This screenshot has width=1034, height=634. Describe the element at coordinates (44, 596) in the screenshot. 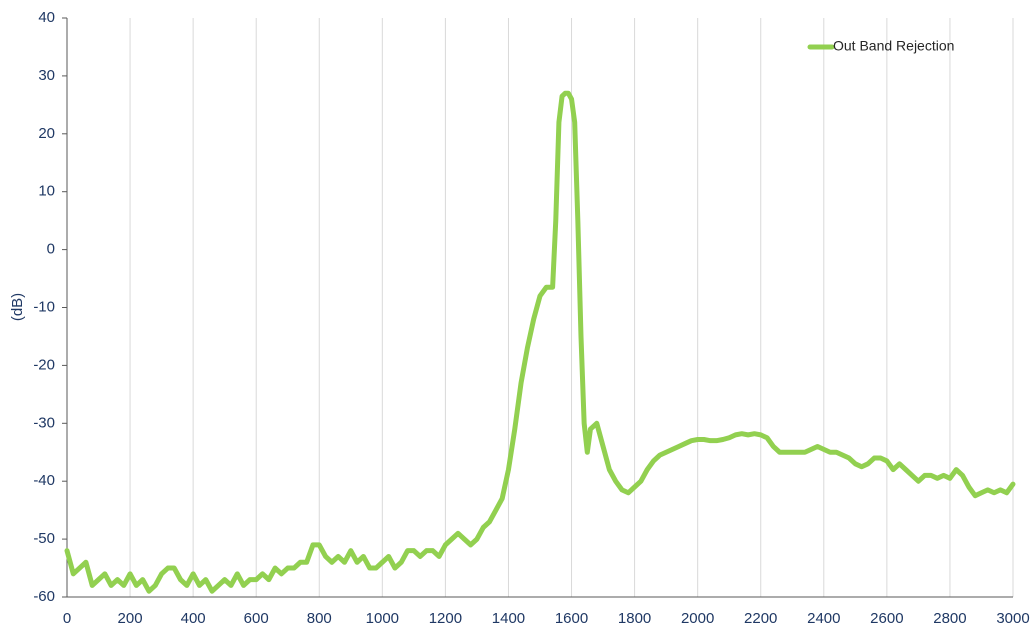

I see `y-tick-label: -60` at that location.